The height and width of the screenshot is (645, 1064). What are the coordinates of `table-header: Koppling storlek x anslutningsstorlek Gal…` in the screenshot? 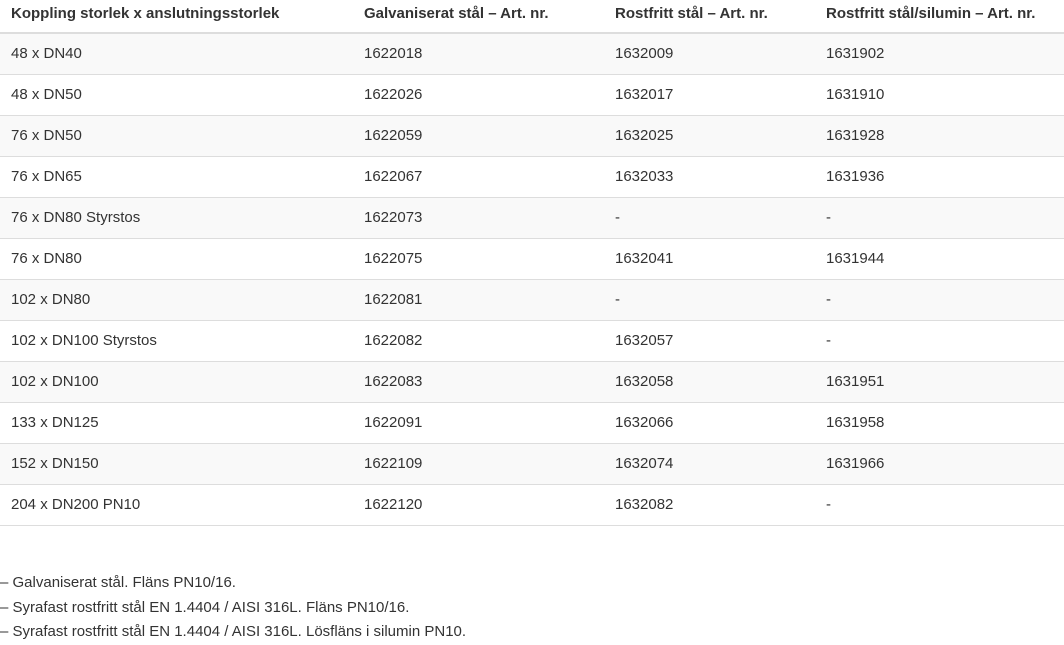 It's located at (532, 17).